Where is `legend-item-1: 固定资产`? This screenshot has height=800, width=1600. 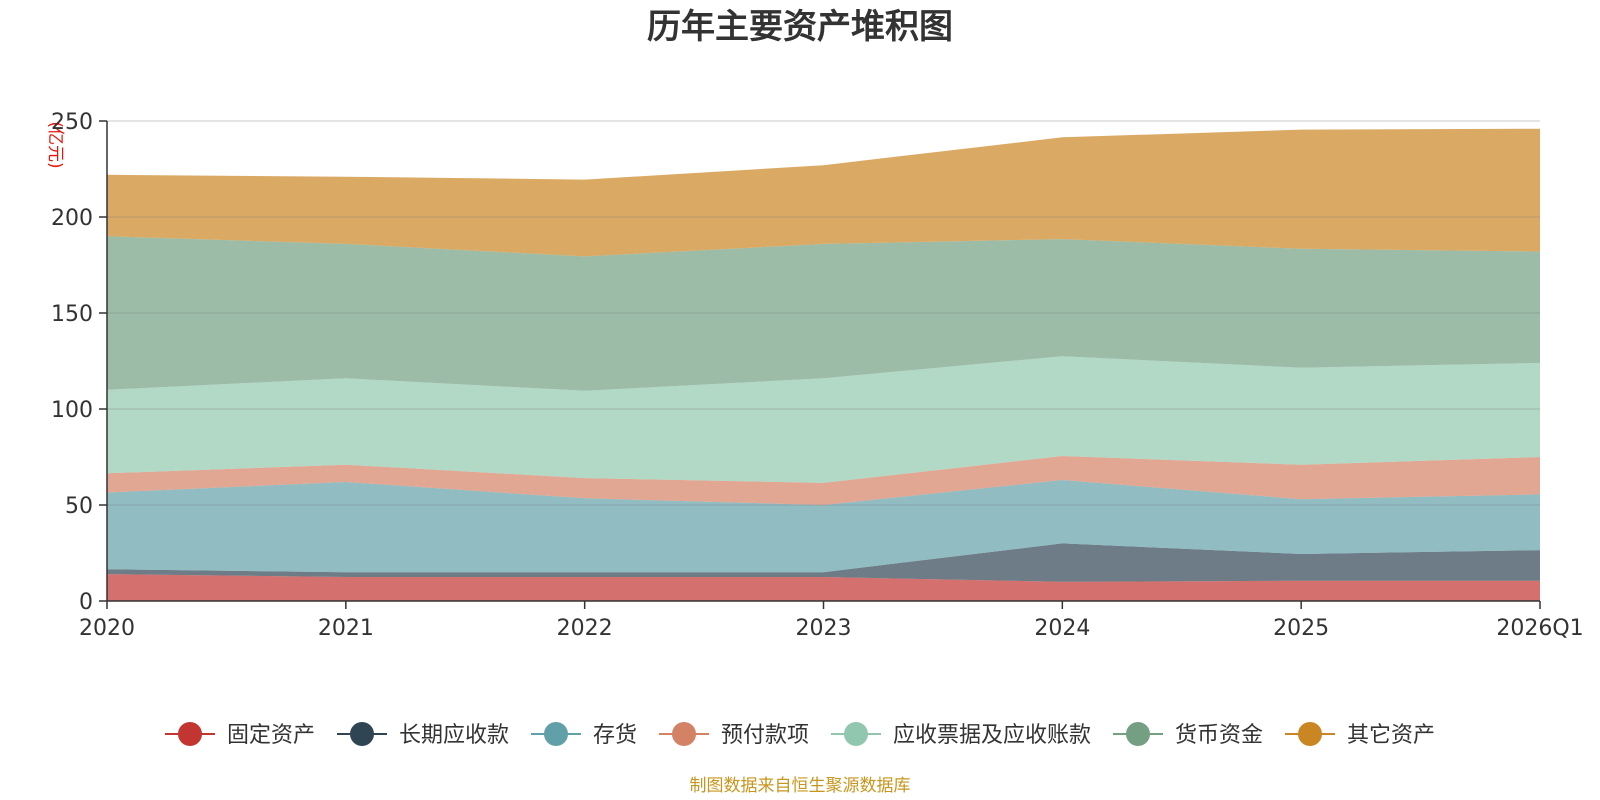 legend-item-1: 固定资产 is located at coordinates (240, 735).